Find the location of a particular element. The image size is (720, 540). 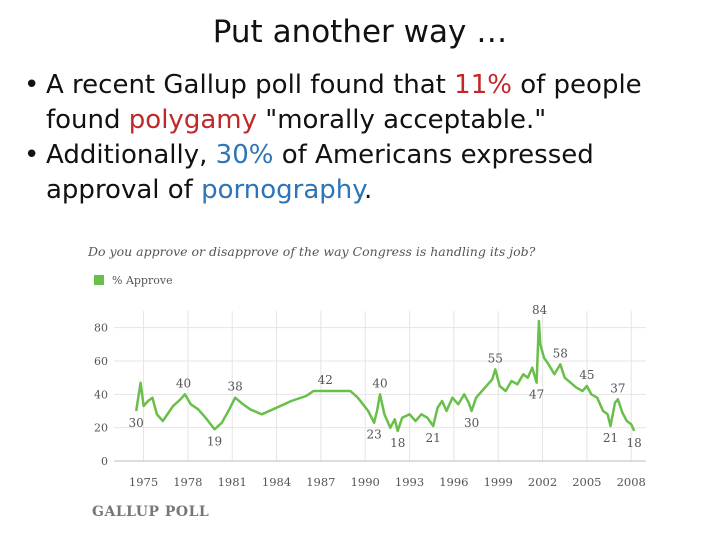

x-tick-label: 1984 is located at coordinates (276, 482).